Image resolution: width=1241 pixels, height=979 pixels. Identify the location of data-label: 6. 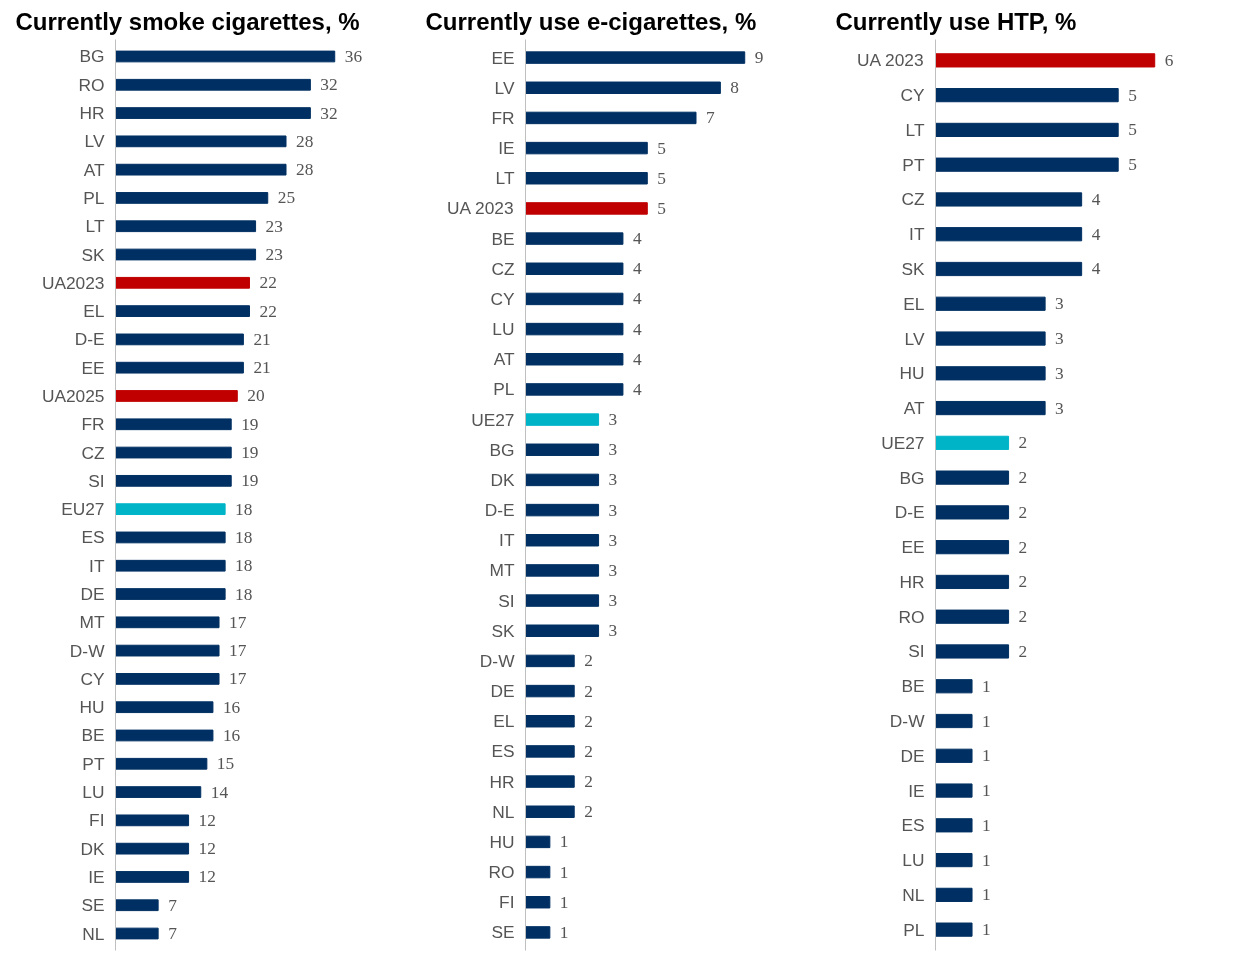
(1169, 60).